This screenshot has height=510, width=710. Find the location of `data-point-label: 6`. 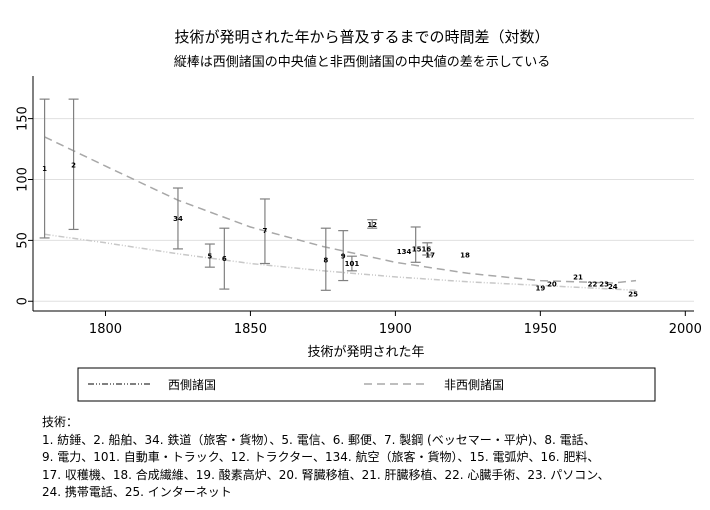

data-point-label: 6 is located at coordinates (224, 259).